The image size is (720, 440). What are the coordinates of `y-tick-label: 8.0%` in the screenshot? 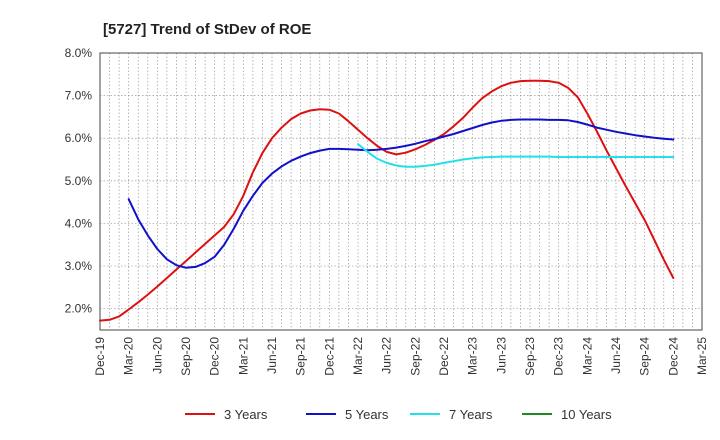 It's located at (79, 53).